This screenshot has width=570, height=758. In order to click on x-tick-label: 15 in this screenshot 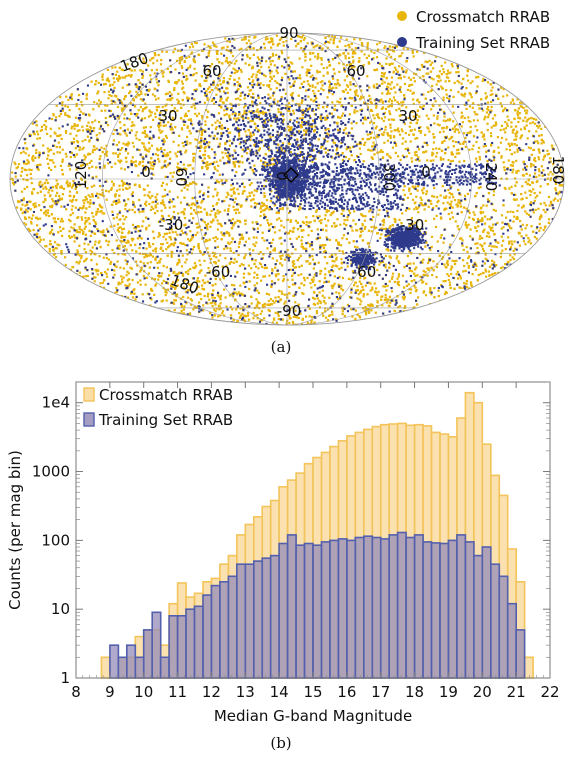, I will do `click(312, 692)`.